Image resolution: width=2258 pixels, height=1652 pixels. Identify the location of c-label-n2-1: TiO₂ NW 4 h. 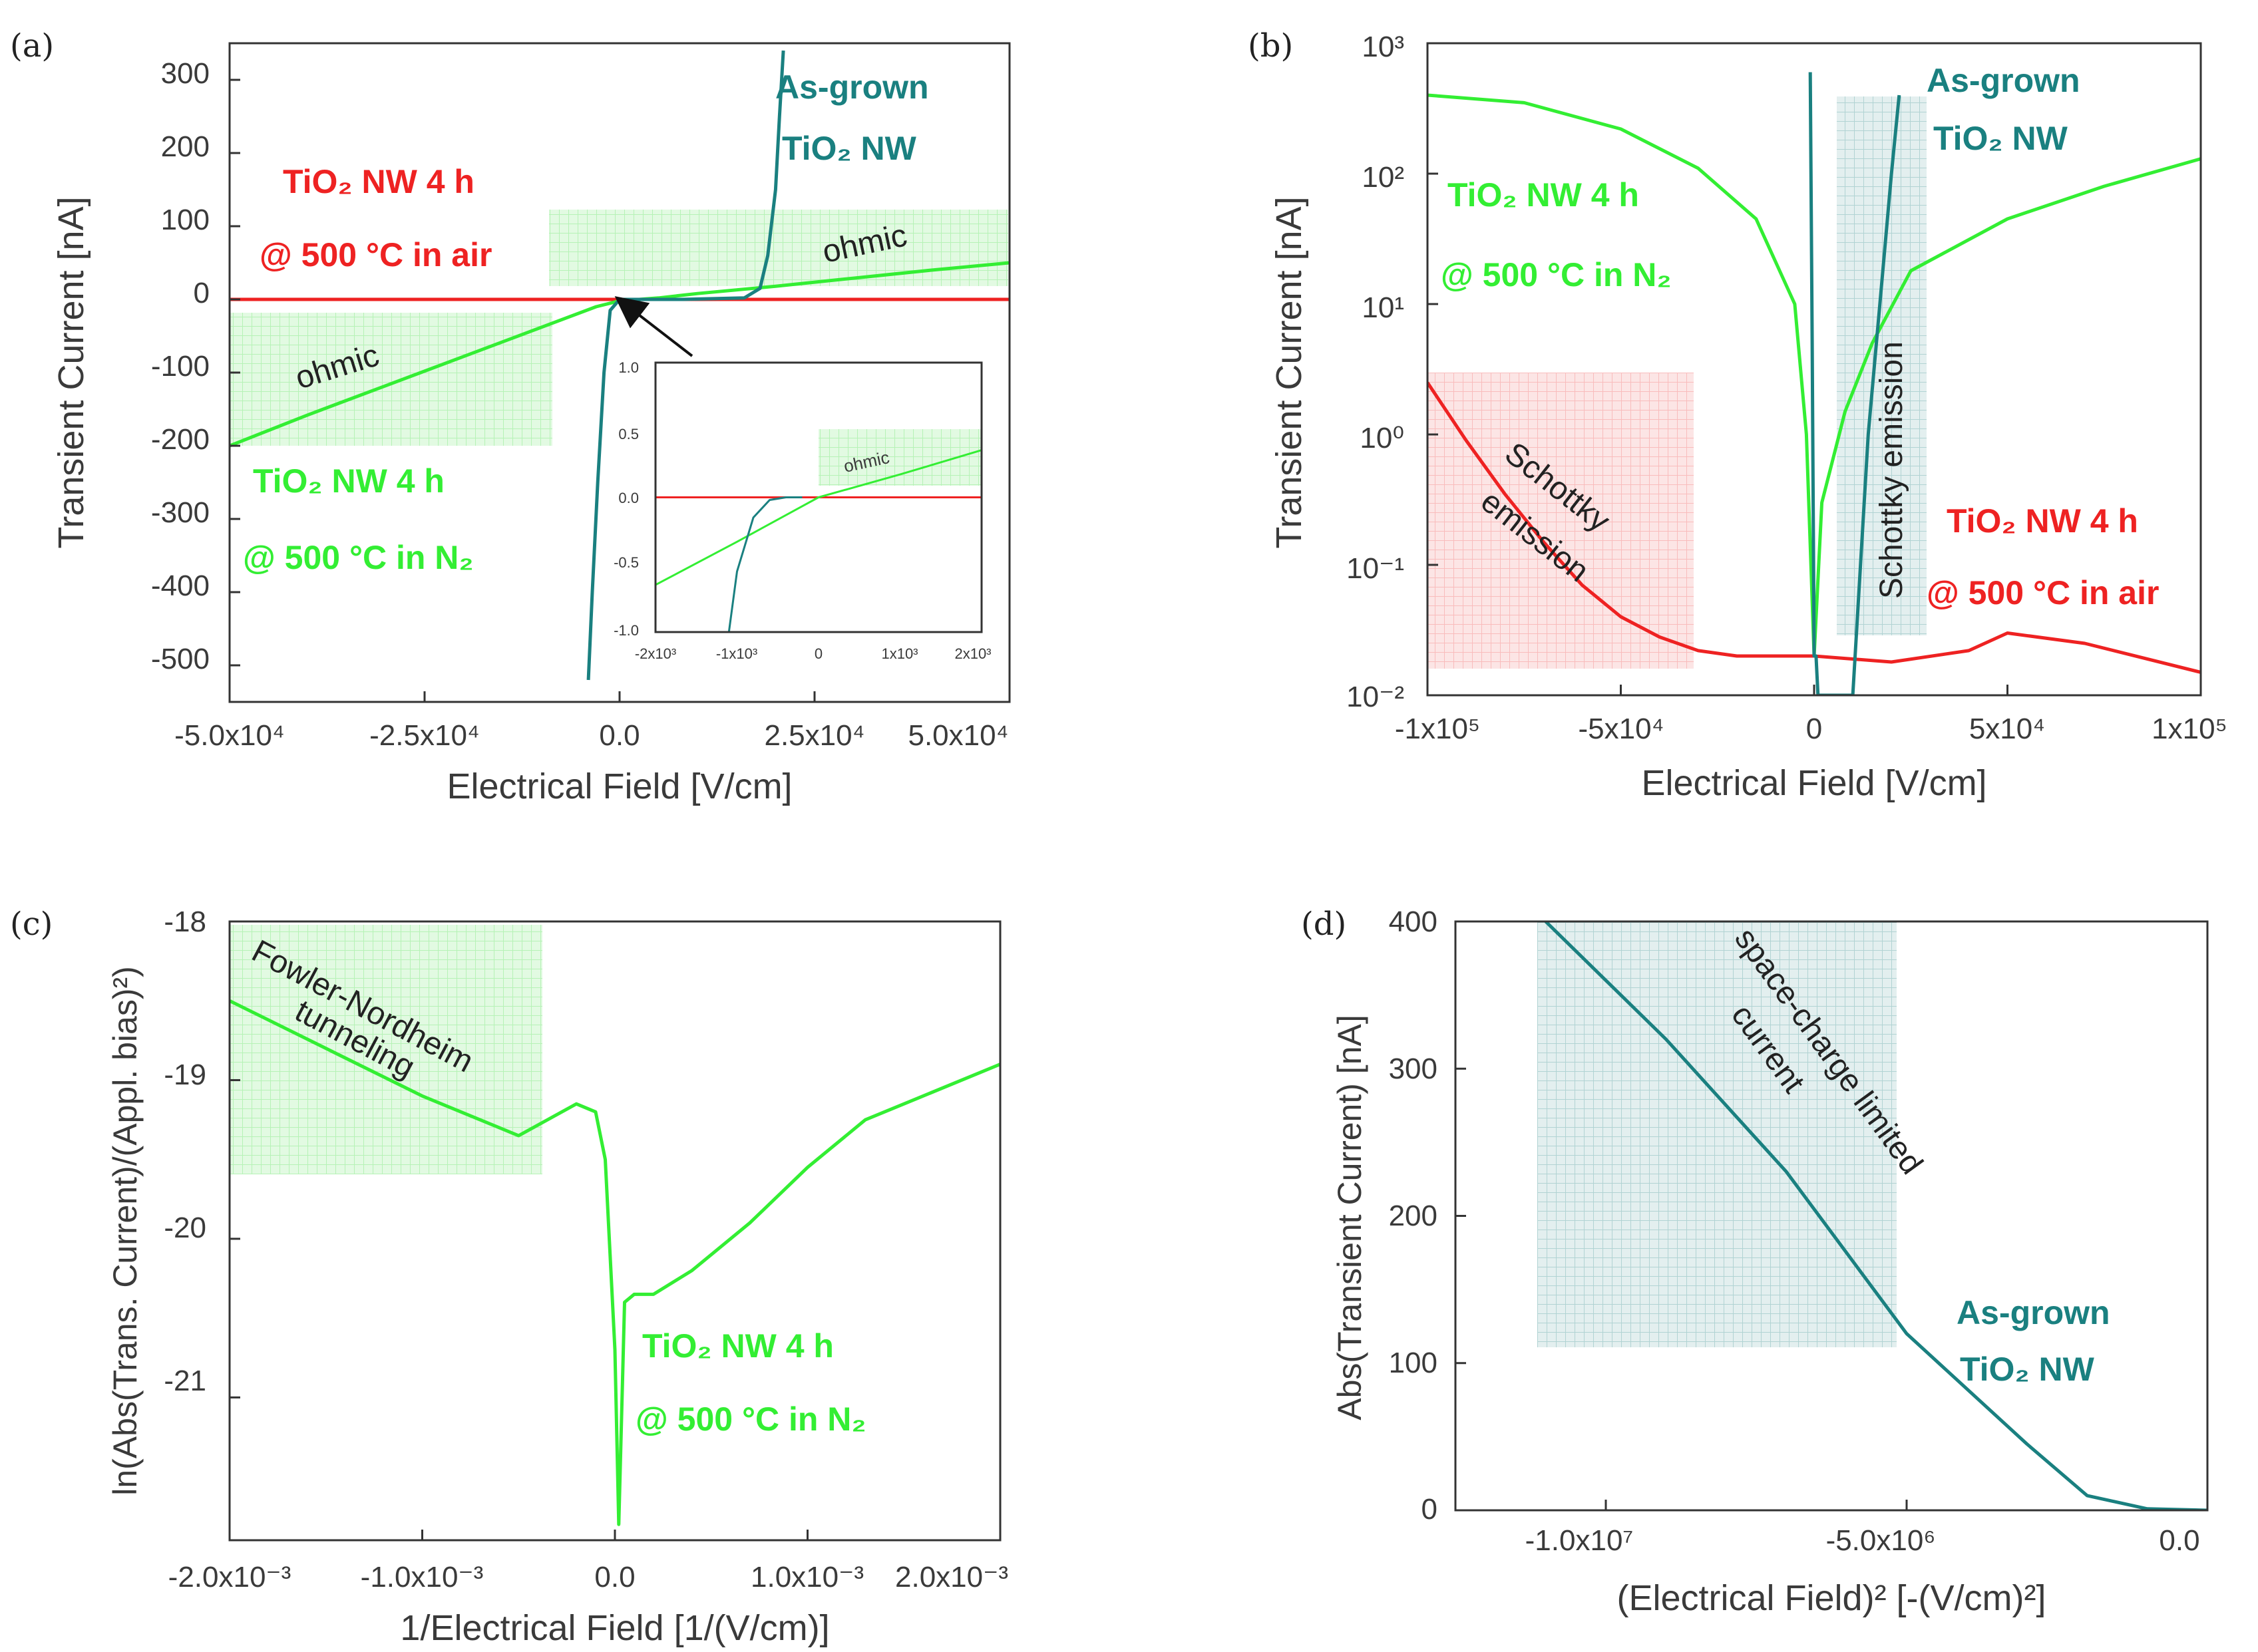
(738, 1346).